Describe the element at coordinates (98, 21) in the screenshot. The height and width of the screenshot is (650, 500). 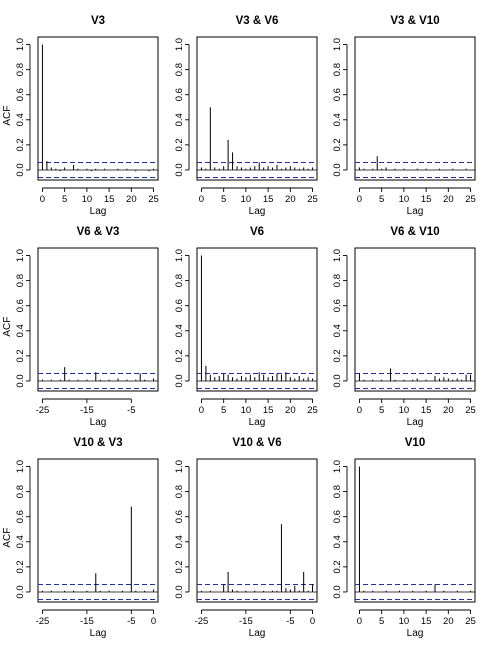
I see `panel-title: V3` at that location.